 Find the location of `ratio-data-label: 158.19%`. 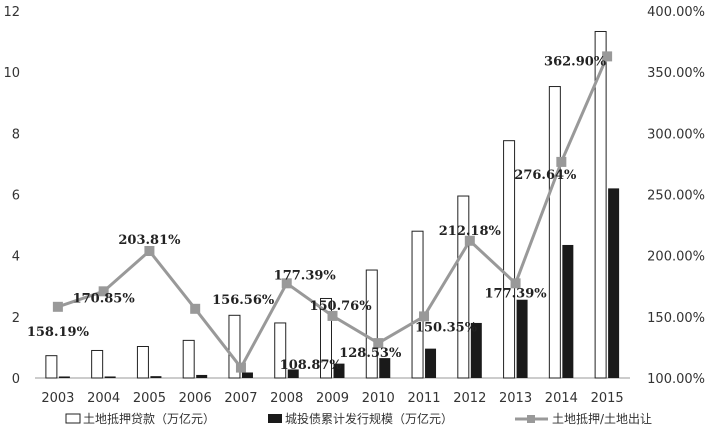

ratio-data-label: 158.19% is located at coordinates (58, 332).